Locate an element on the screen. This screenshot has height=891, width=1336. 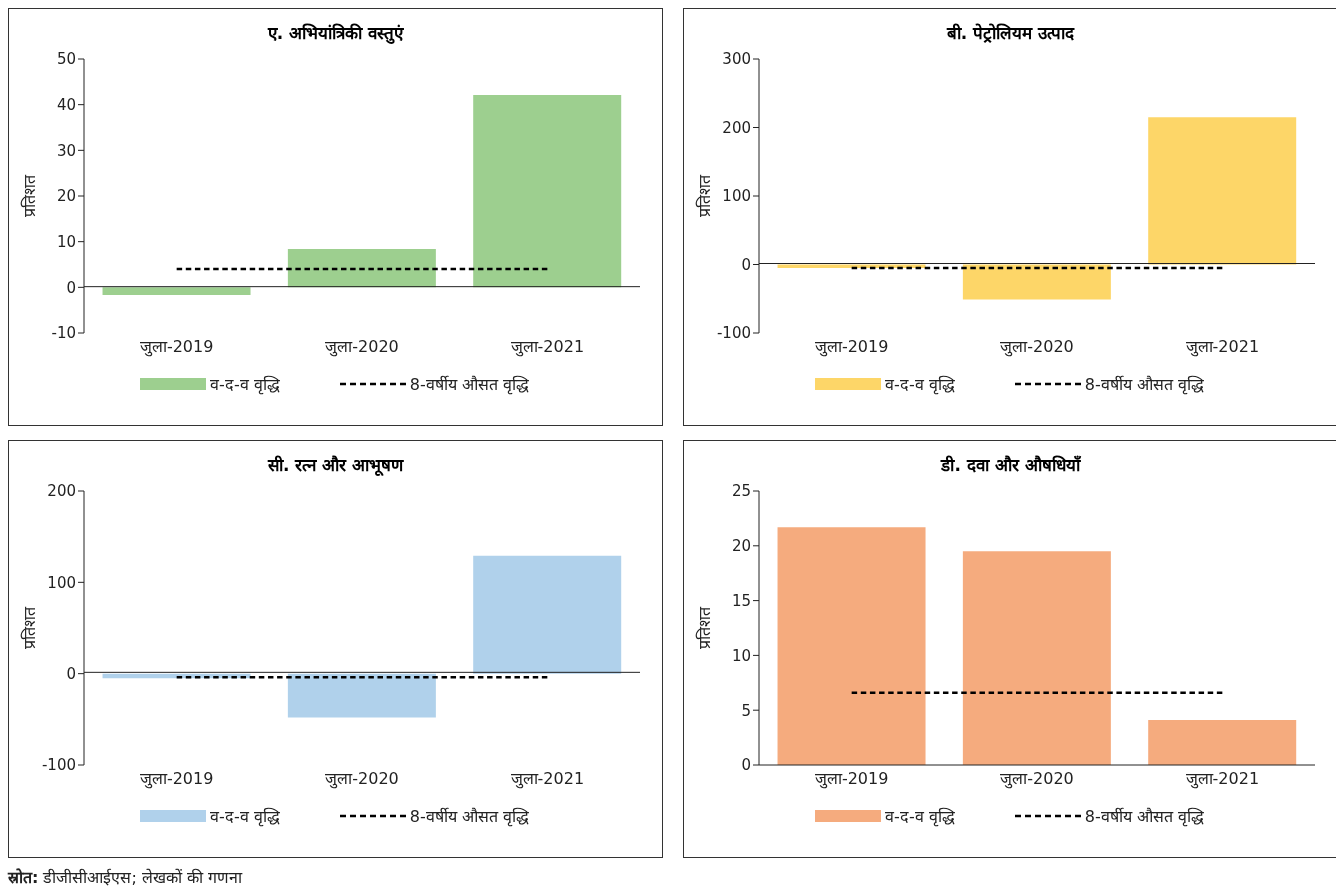
y-tick-label: 15 is located at coordinates (741, 600).